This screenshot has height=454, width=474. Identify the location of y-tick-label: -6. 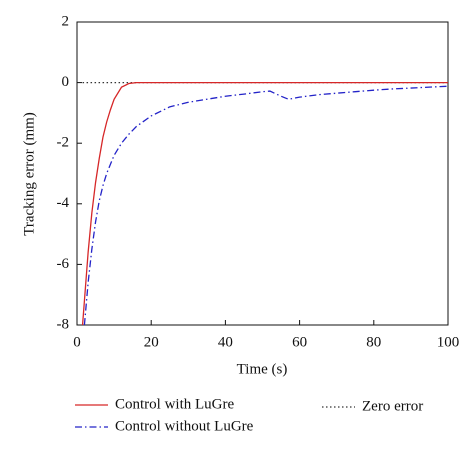
(63, 264).